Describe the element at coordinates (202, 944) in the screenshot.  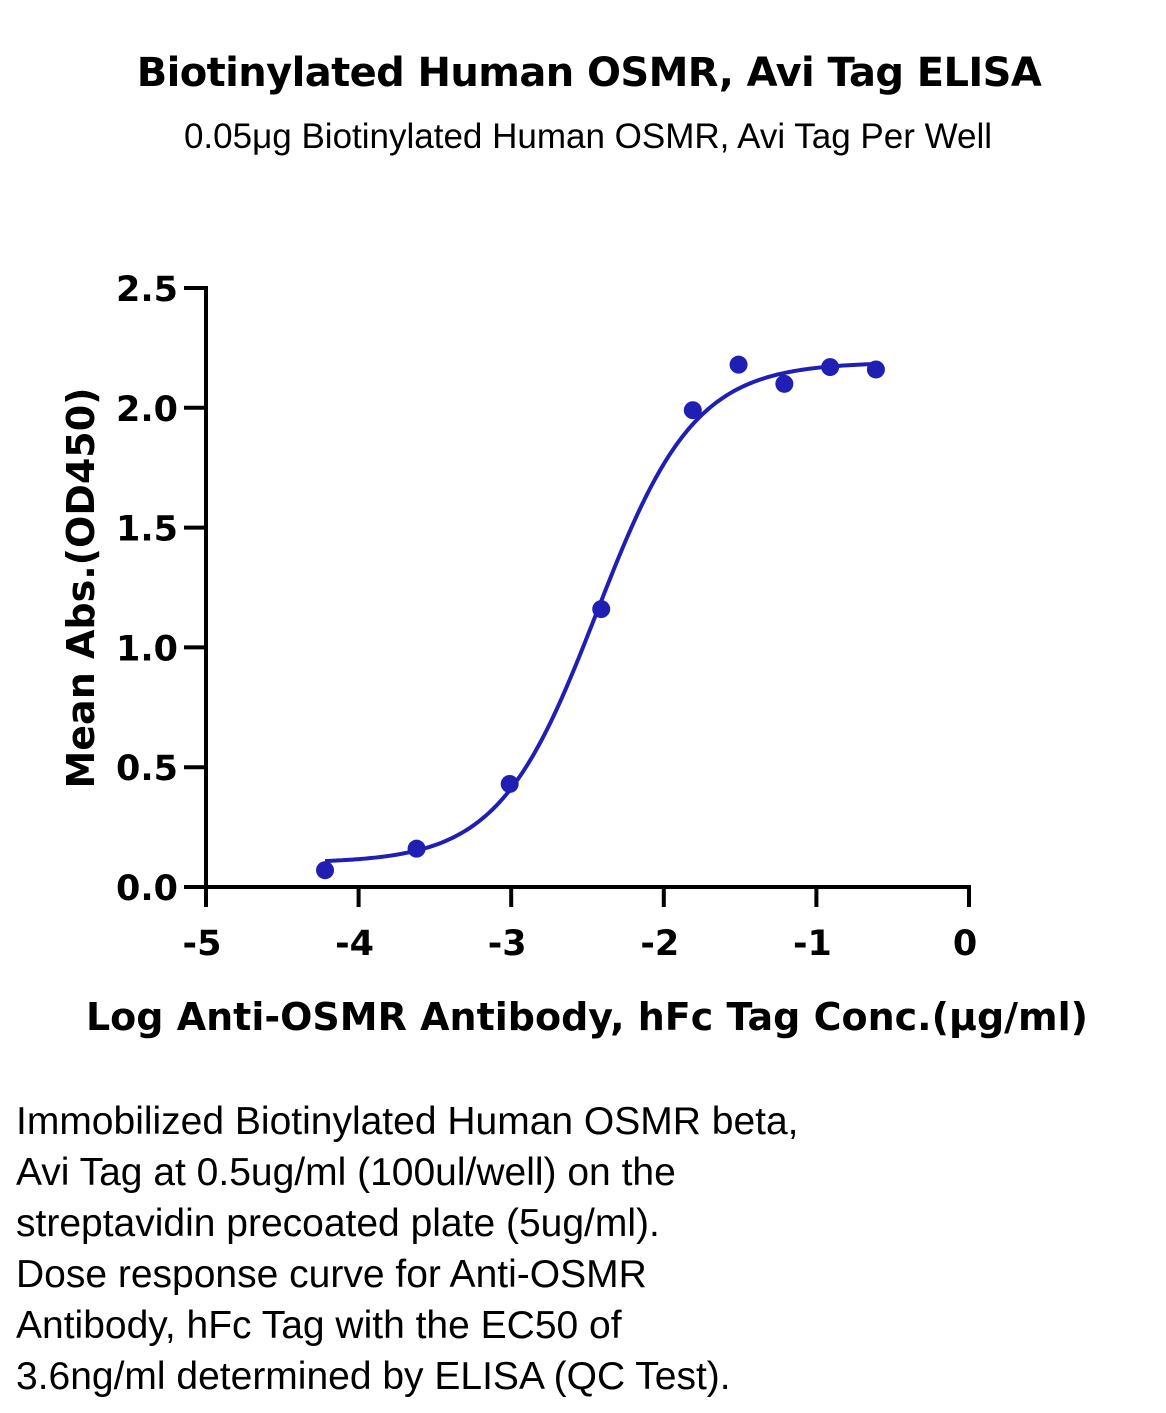
I see `x-tick-label: -5` at that location.